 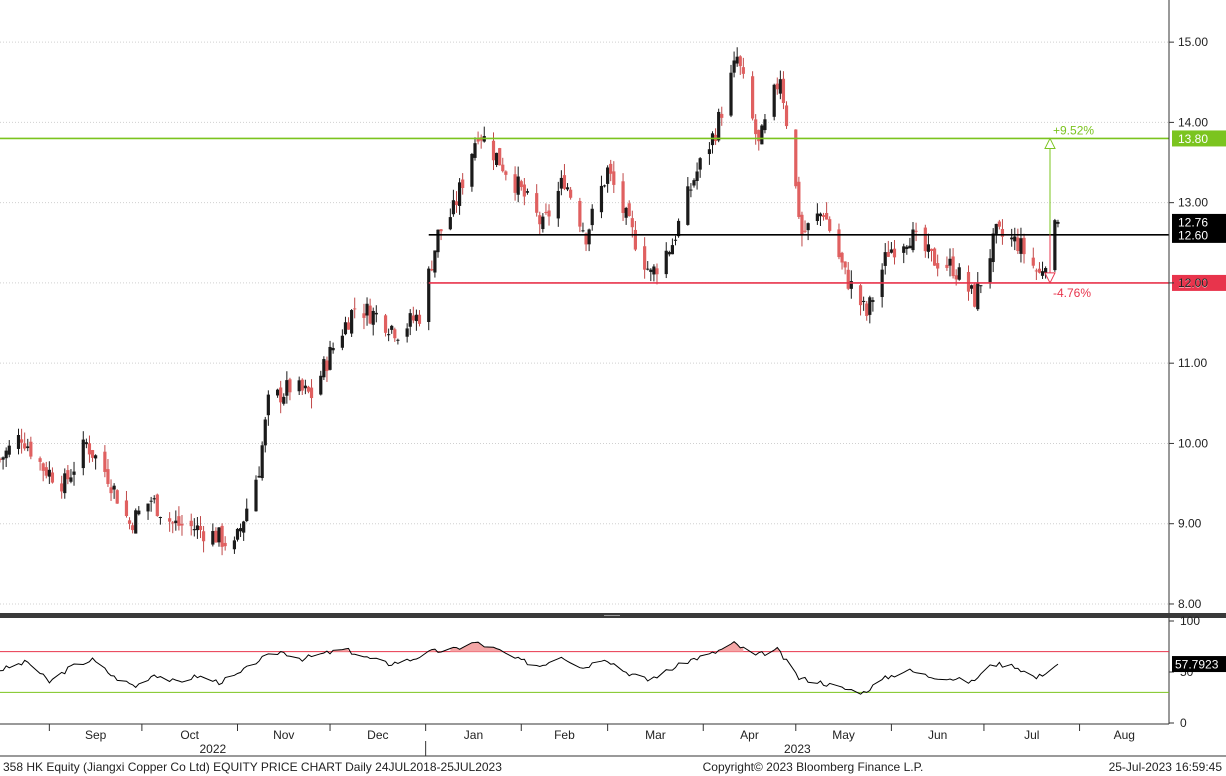 I want to click on downside-annotation: -4.76%, so click(x=1072, y=293).